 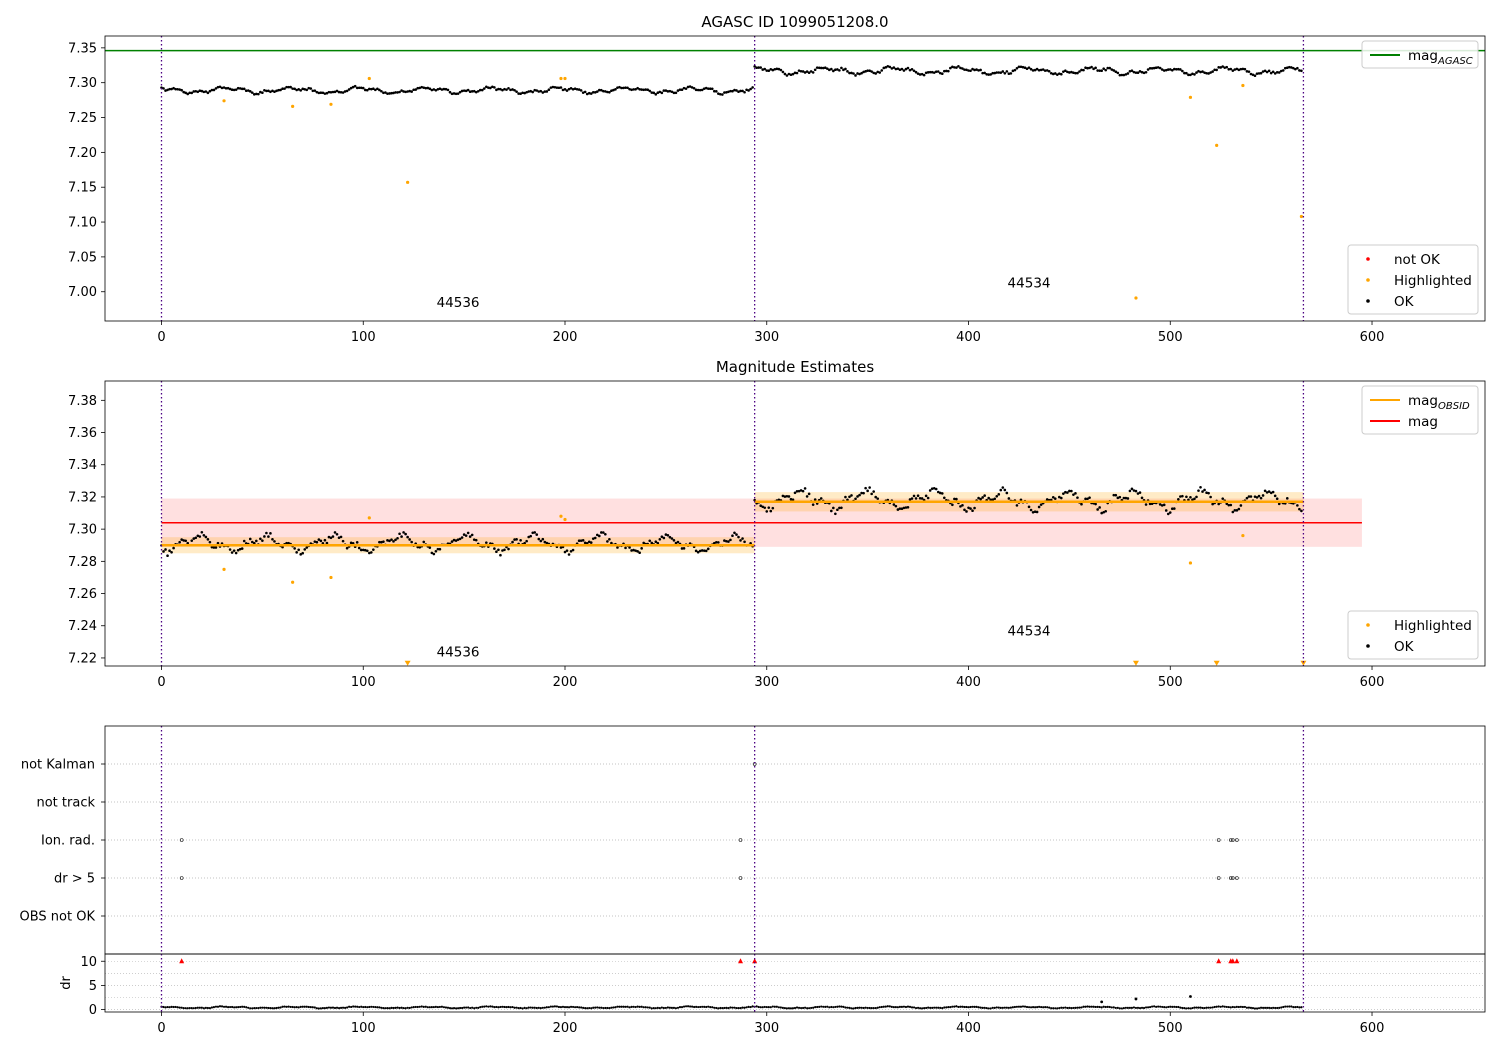 What do you see at coordinates (1170, 1028) in the screenshot?
I see `x-tick-label: 500` at bounding box center [1170, 1028].